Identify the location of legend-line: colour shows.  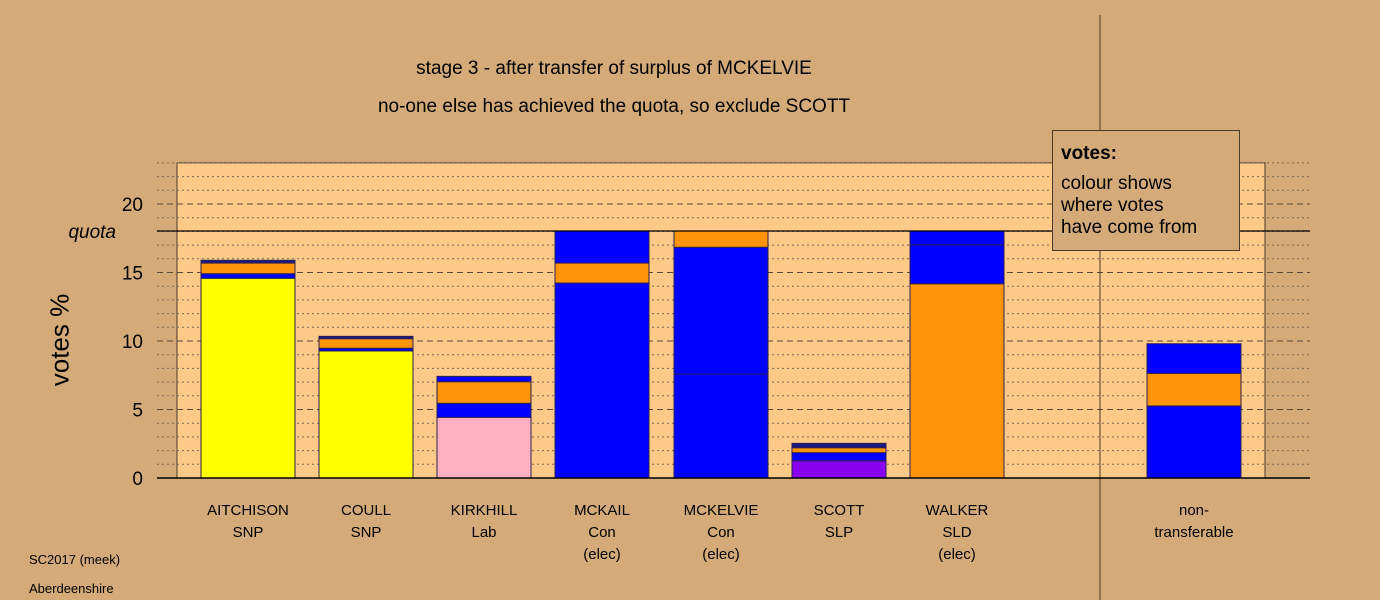
(1116, 183).